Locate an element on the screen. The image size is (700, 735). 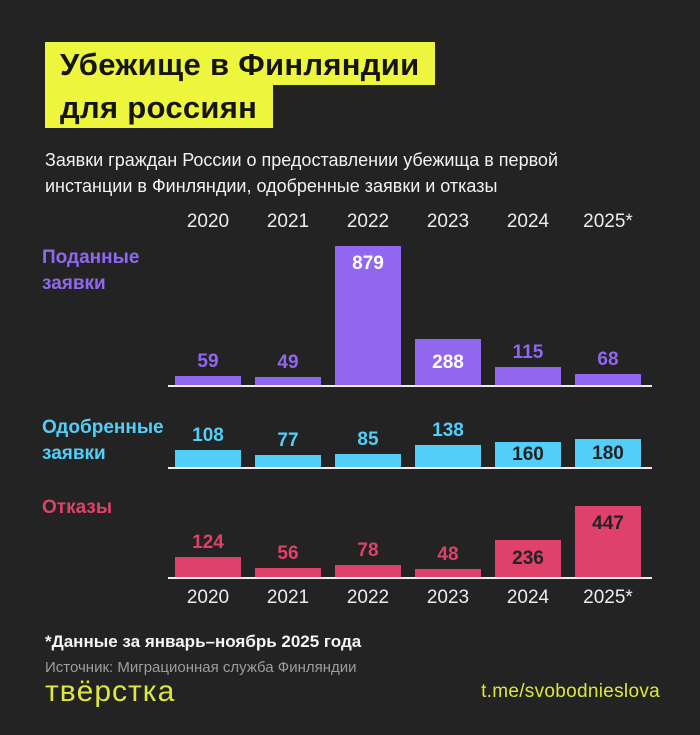
bar-value-label: 160 is located at coordinates (528, 454).